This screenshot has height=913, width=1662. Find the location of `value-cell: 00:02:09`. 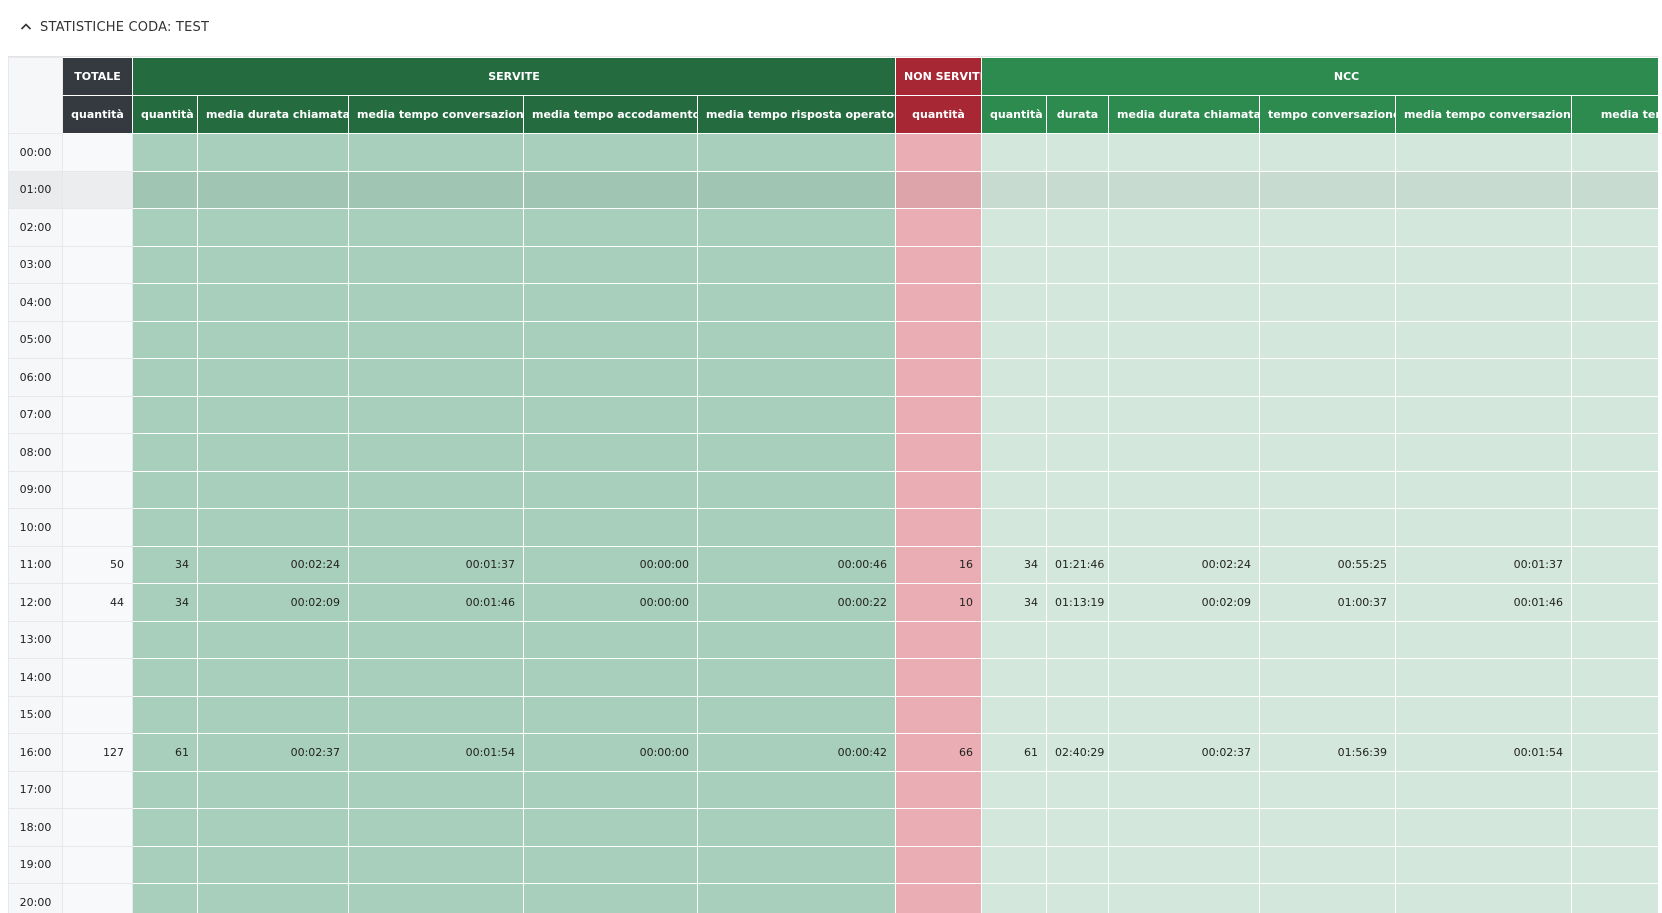

value-cell: 00:02:09 is located at coordinates (273, 603).